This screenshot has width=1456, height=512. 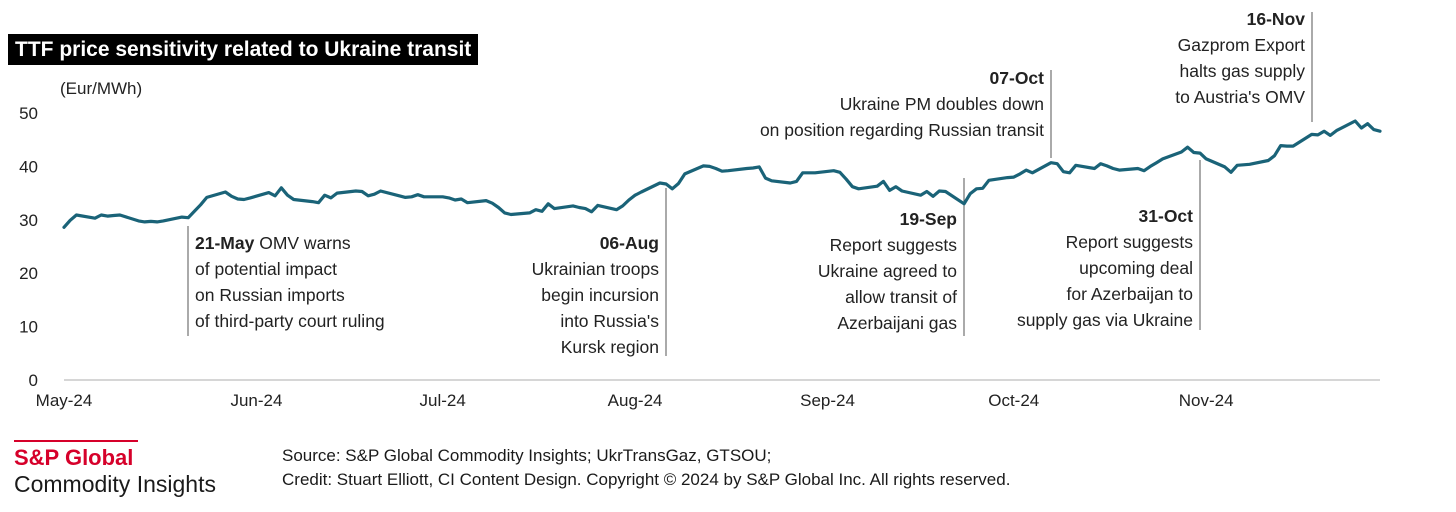 I want to click on annotation-line: 06-Aug, so click(x=629, y=243).